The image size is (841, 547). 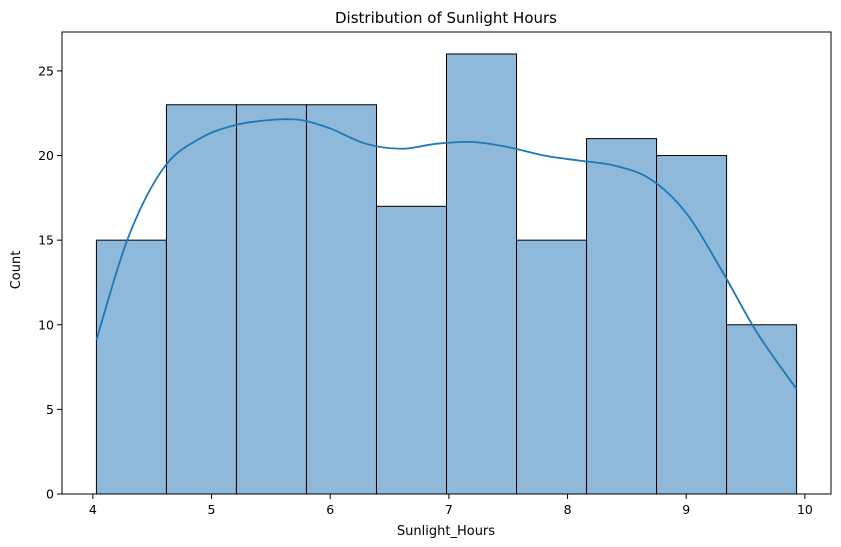 What do you see at coordinates (46, 240) in the screenshot?
I see `y-tick-label: 15` at bounding box center [46, 240].